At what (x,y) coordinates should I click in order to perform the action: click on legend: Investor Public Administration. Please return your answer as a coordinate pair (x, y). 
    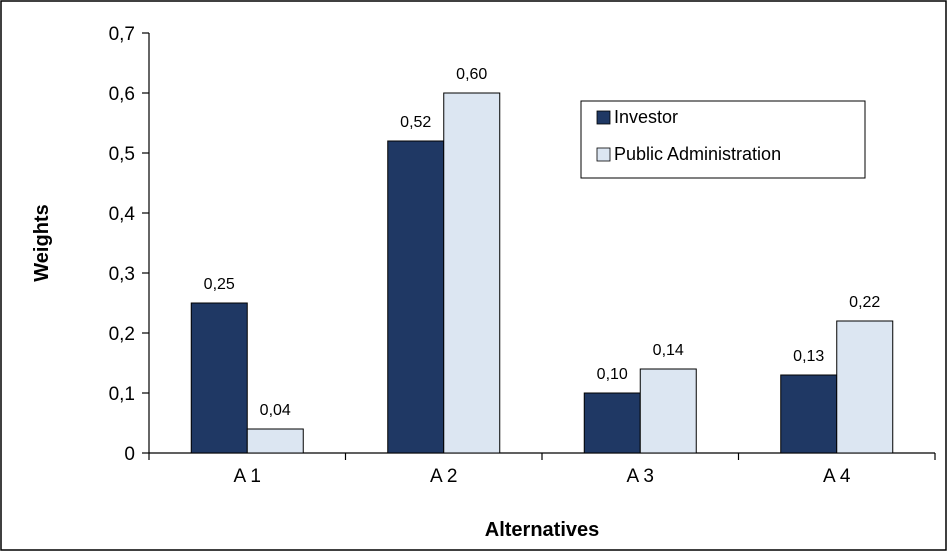
    Looking at the image, I should click on (723, 139).